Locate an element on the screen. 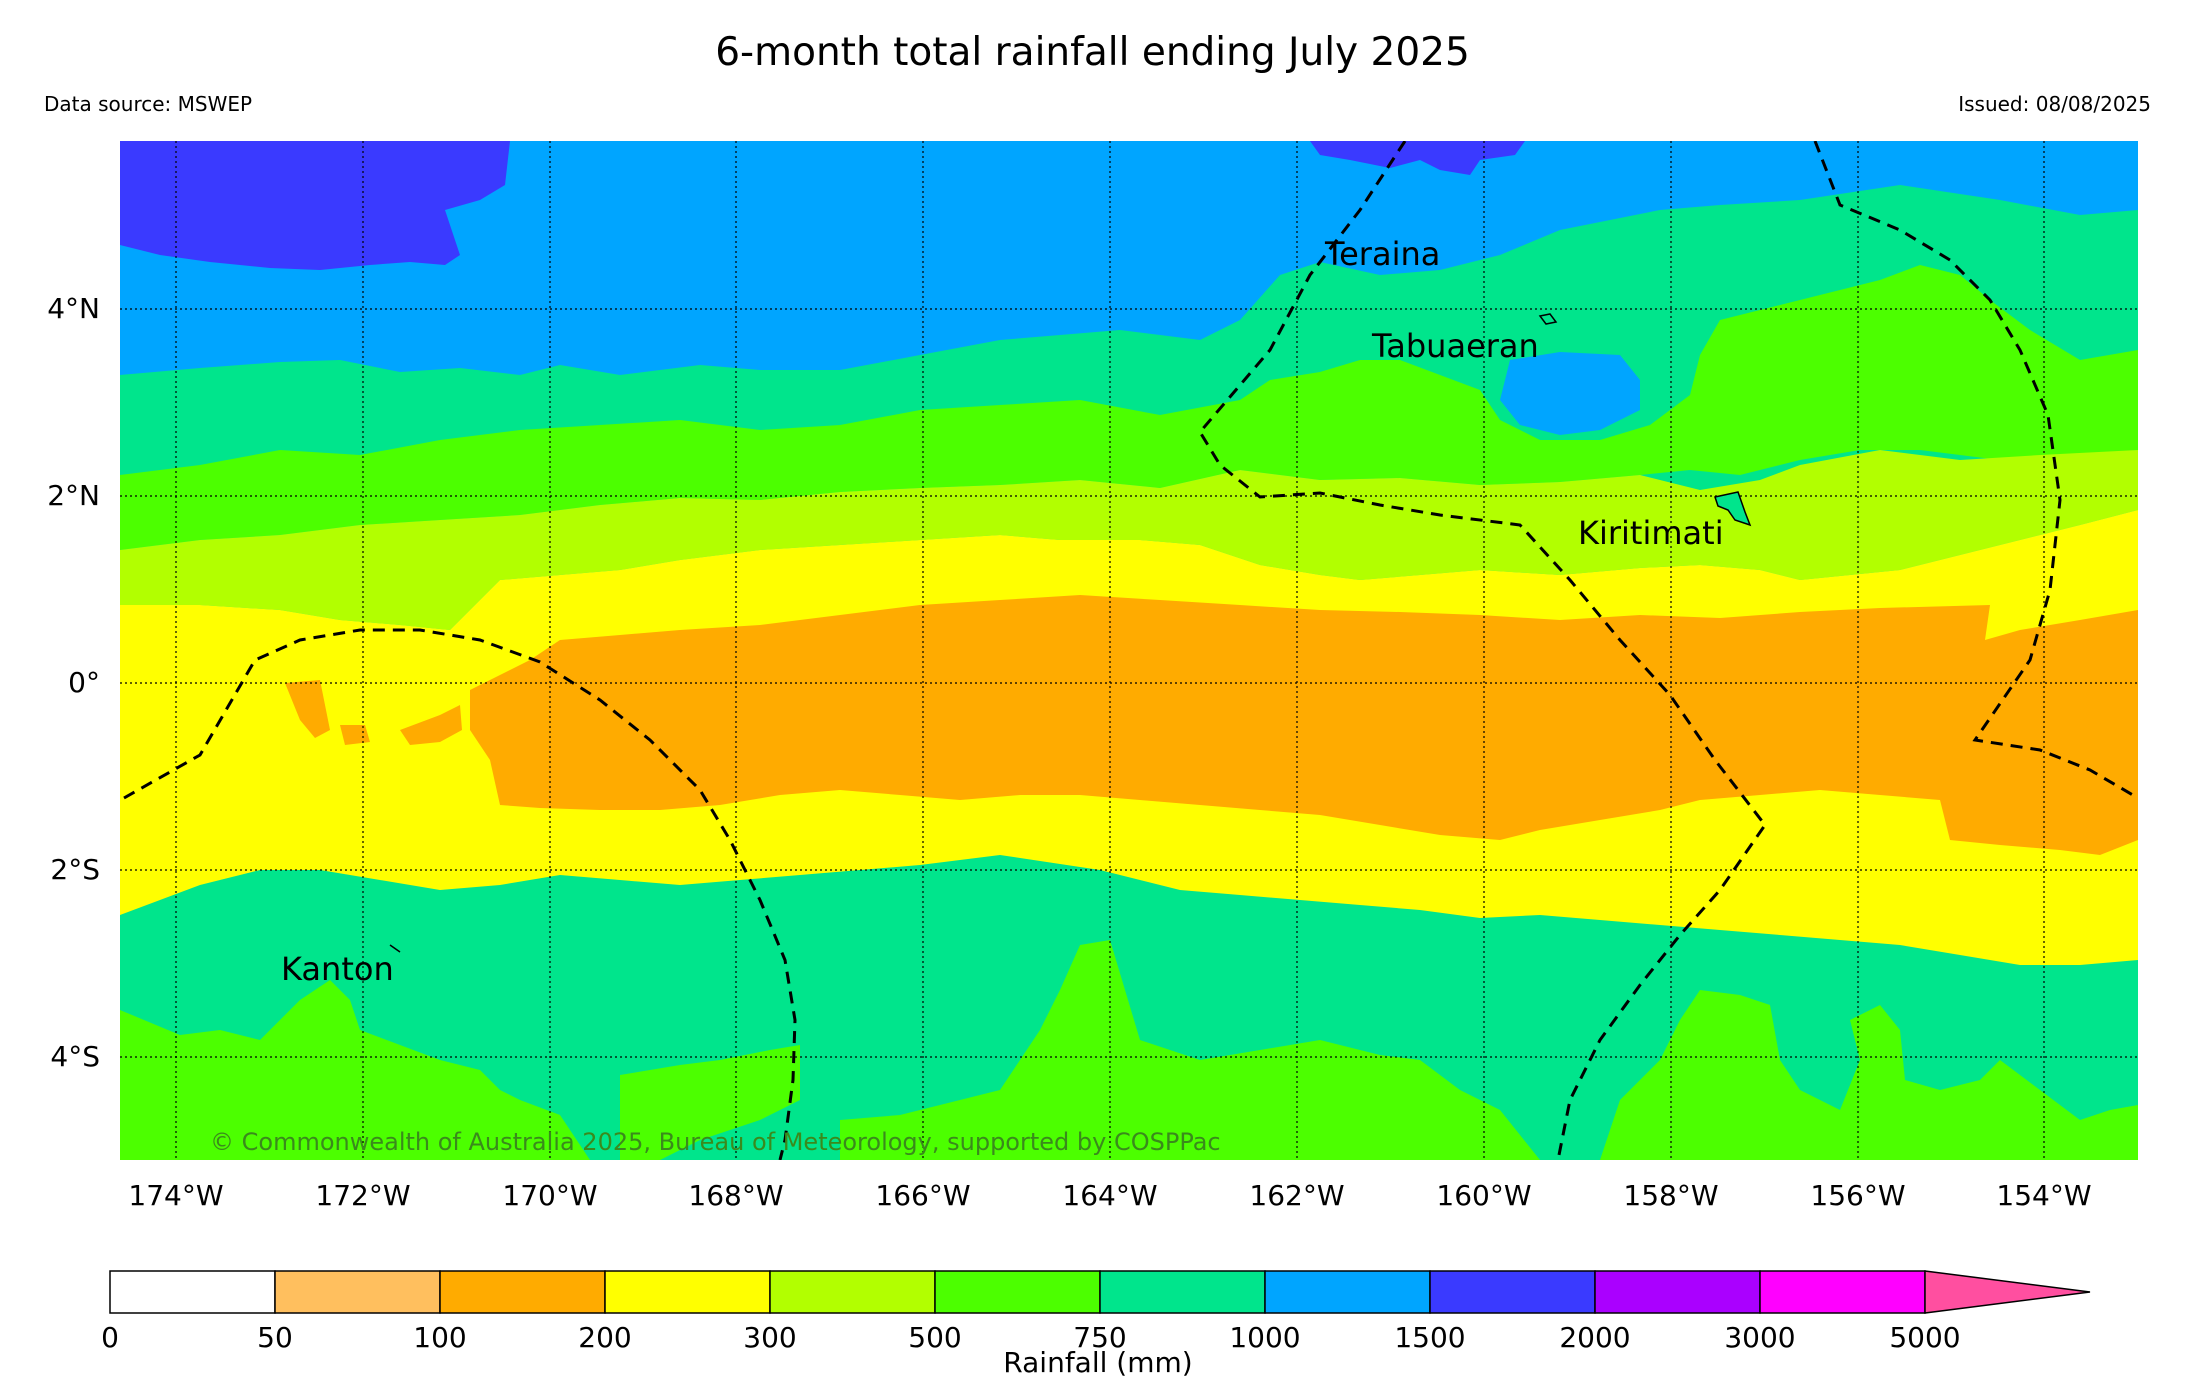  kiritimati-island is located at coordinates (1733, 509).